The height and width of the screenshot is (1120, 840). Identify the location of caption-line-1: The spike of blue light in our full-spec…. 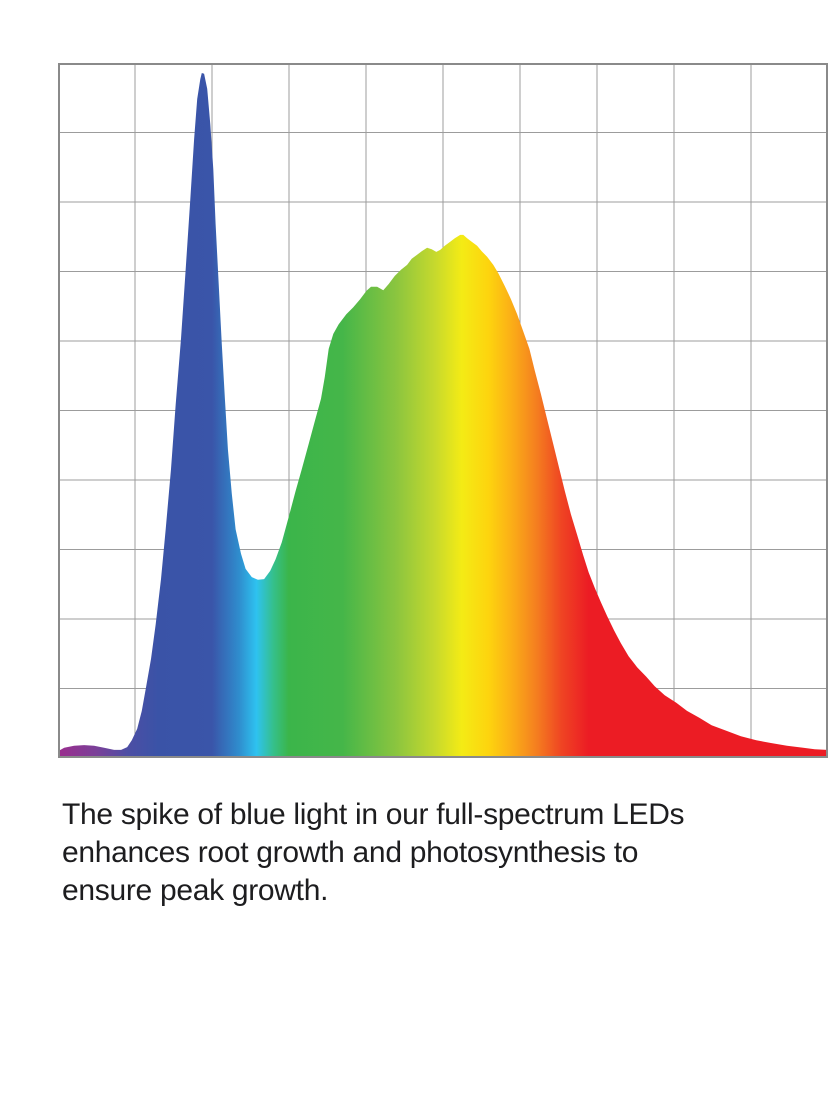
(373, 814).